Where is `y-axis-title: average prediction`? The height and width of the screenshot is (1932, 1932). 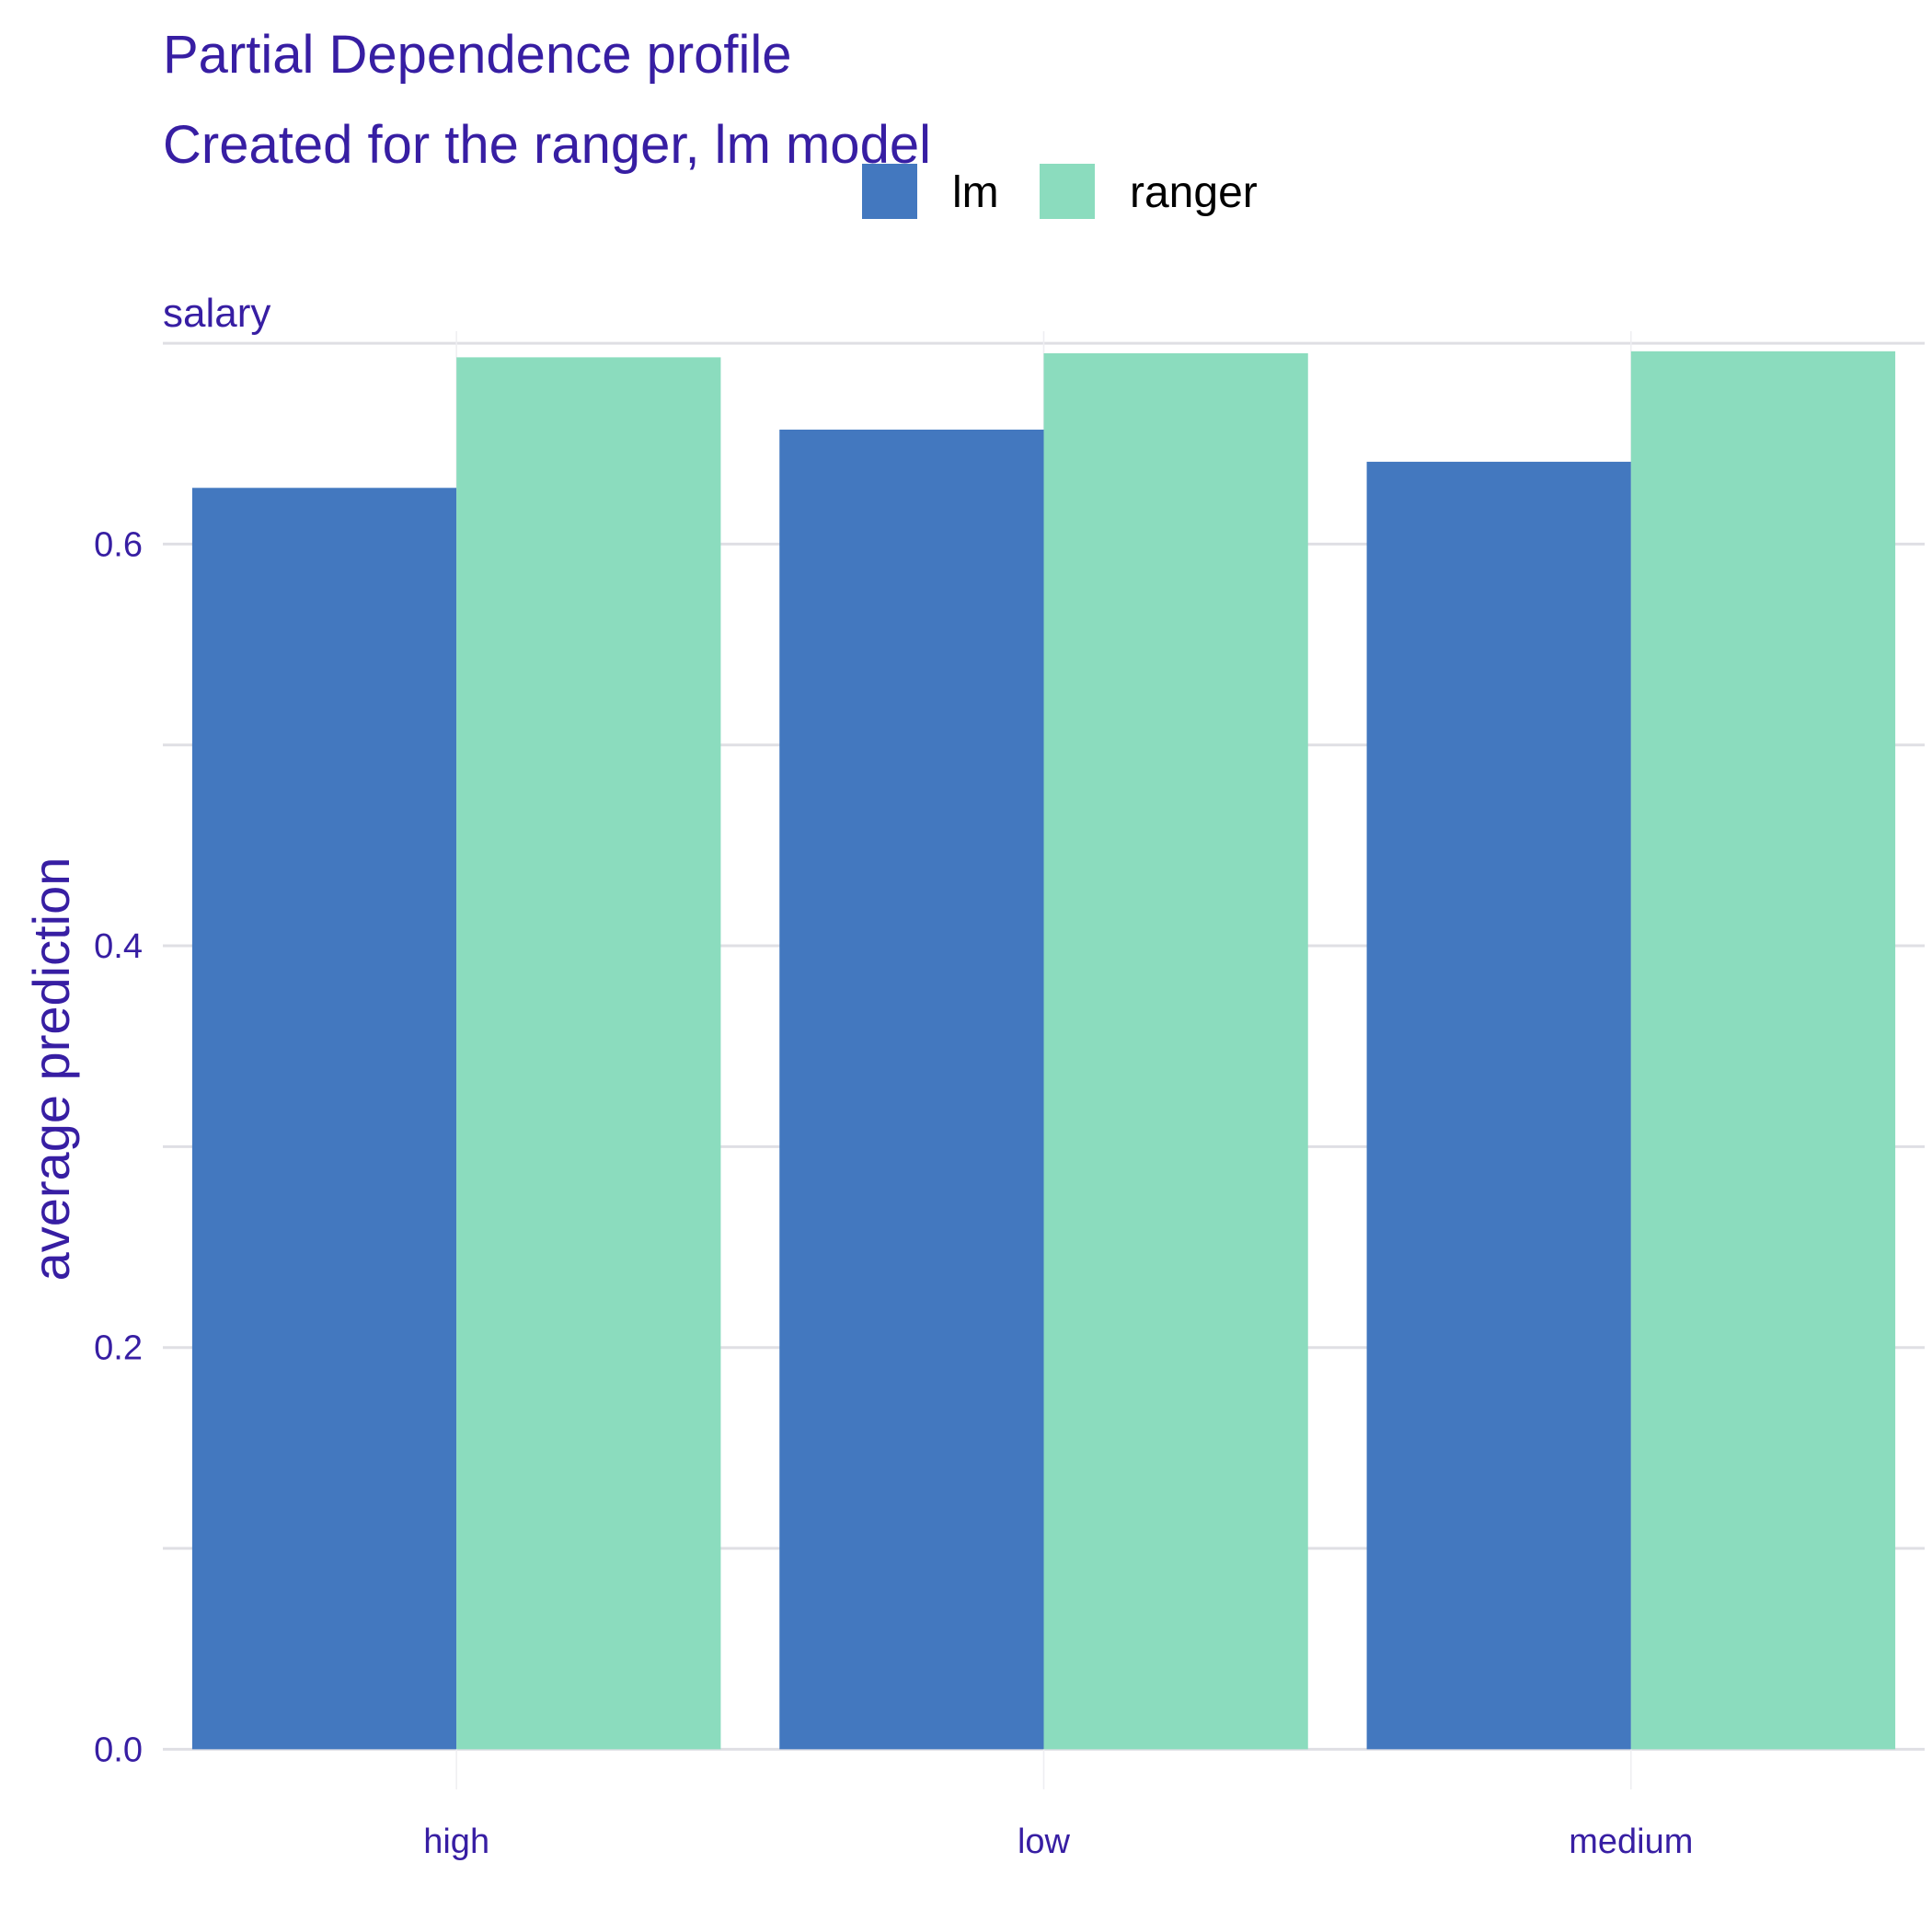
y-axis-title: average prediction is located at coordinates (51, 1069).